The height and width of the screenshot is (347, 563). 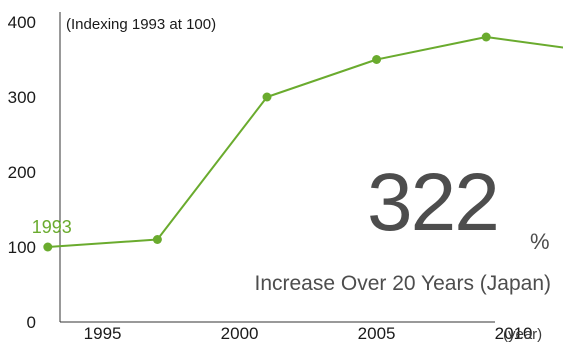 I want to click on x-tick-label: 2005, so click(x=377, y=333).